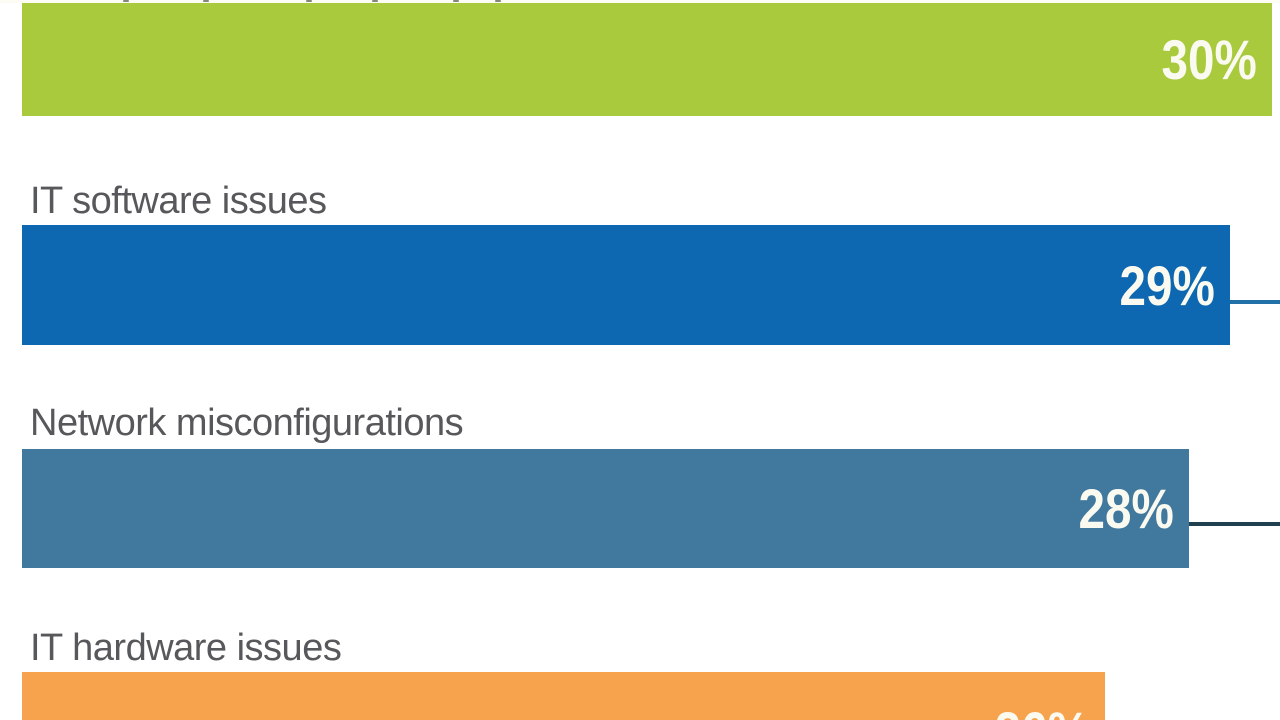  I want to click on bar-segment: 26%, so click(563, 696).